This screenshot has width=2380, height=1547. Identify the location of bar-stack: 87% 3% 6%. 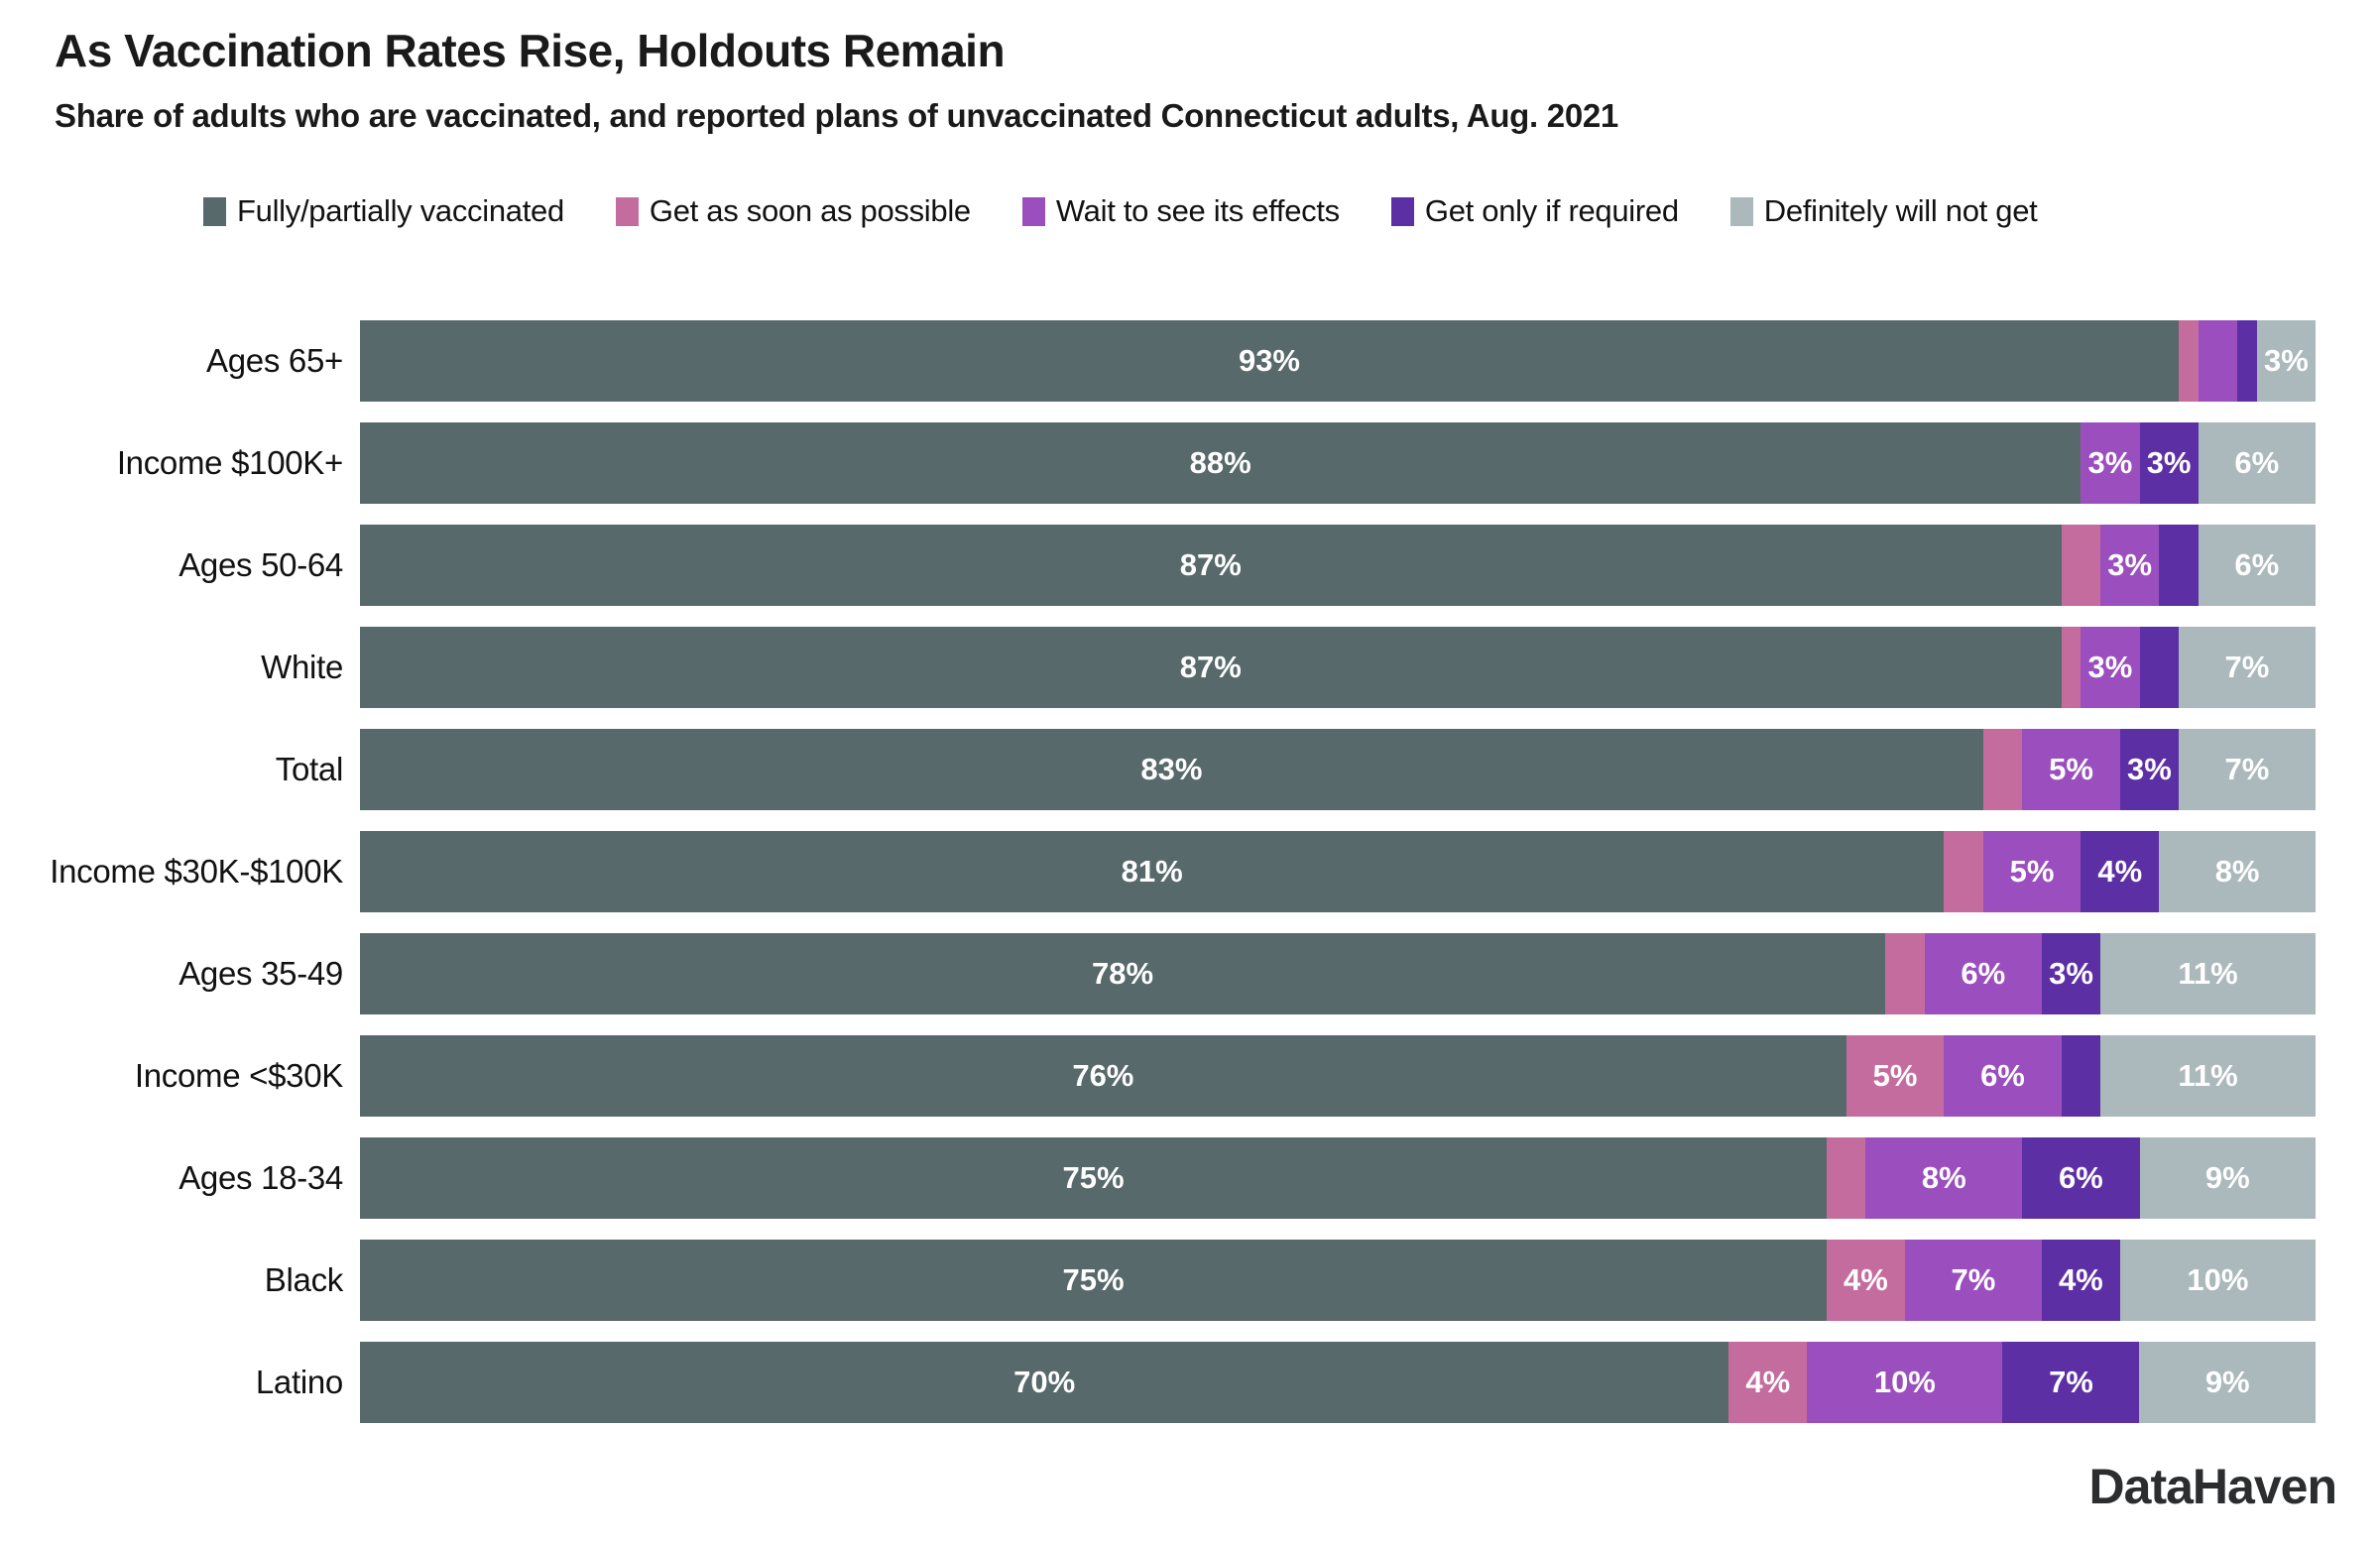
(1338, 565).